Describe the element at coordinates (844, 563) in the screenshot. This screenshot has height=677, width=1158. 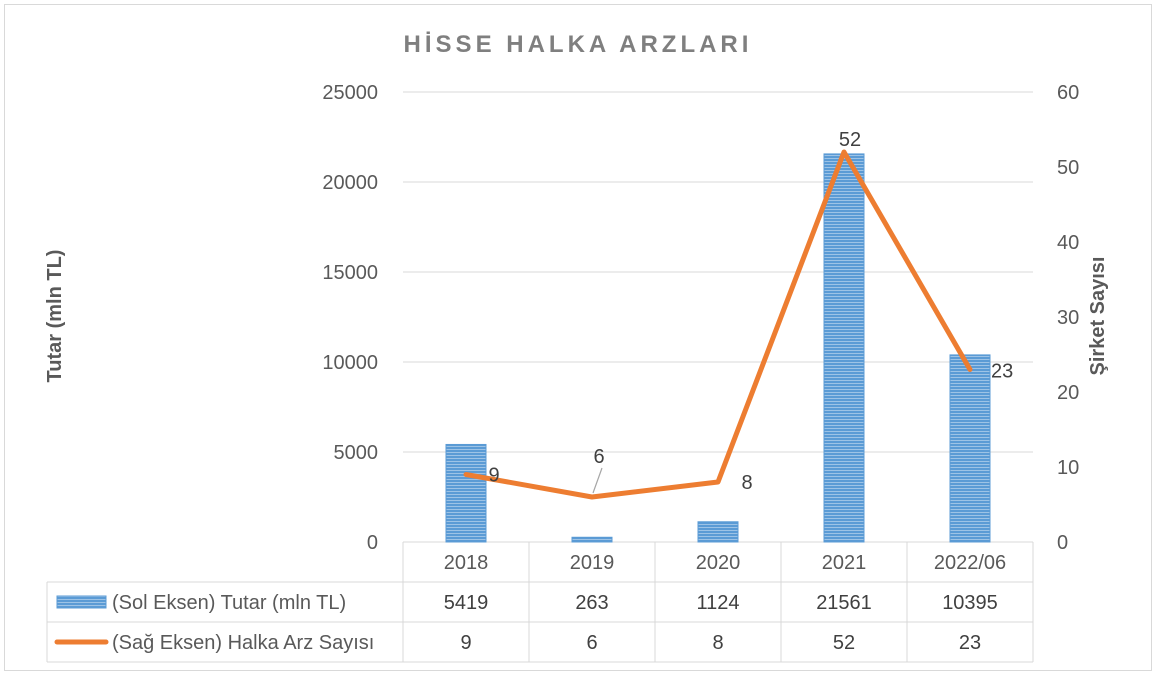
I see `x-category-label: 2021` at that location.